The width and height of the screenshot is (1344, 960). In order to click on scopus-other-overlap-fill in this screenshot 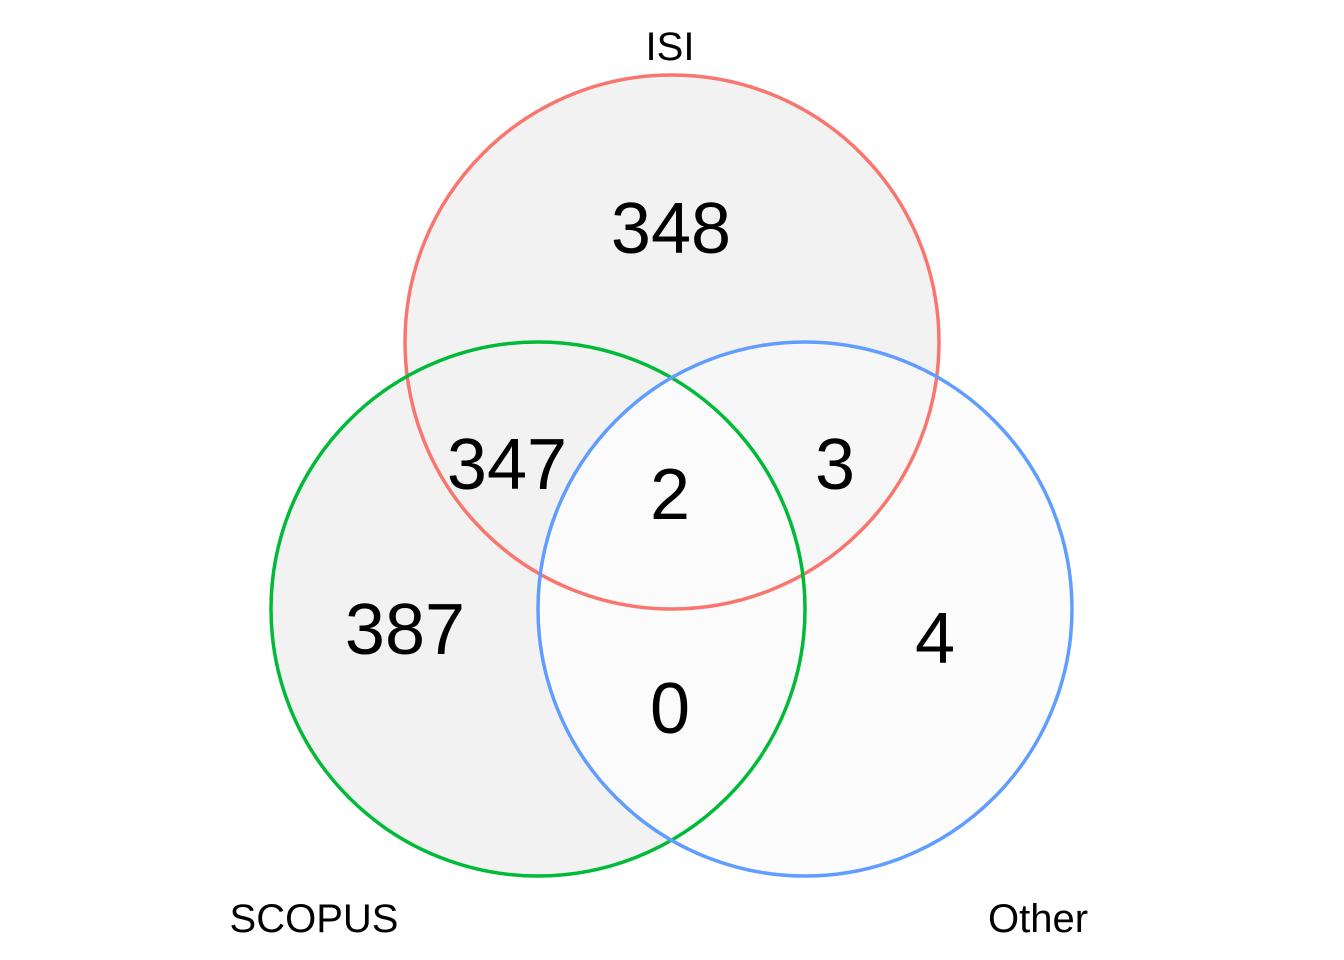, I will do `click(671, 609)`.